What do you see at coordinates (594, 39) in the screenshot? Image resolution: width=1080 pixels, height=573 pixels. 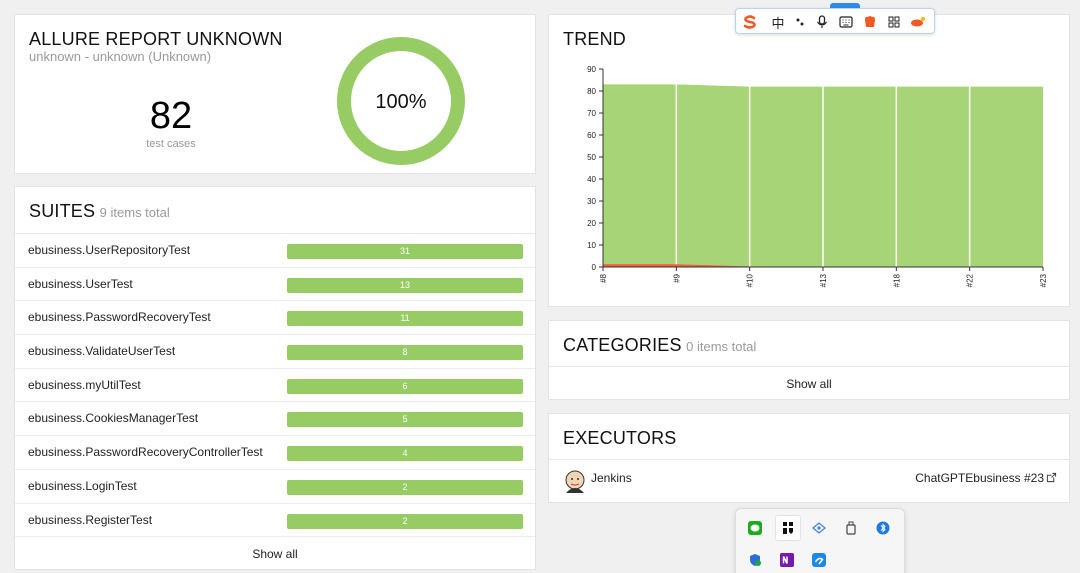 I see `trend-title: TREND` at bounding box center [594, 39].